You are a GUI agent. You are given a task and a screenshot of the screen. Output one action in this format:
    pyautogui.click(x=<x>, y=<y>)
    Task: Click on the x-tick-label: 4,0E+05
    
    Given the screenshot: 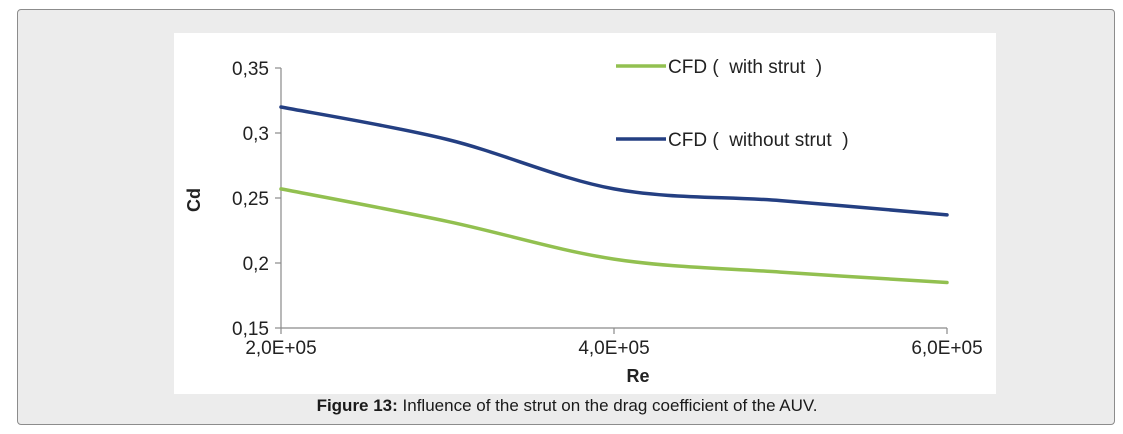 What is the action you would take?
    pyautogui.click(x=613, y=348)
    